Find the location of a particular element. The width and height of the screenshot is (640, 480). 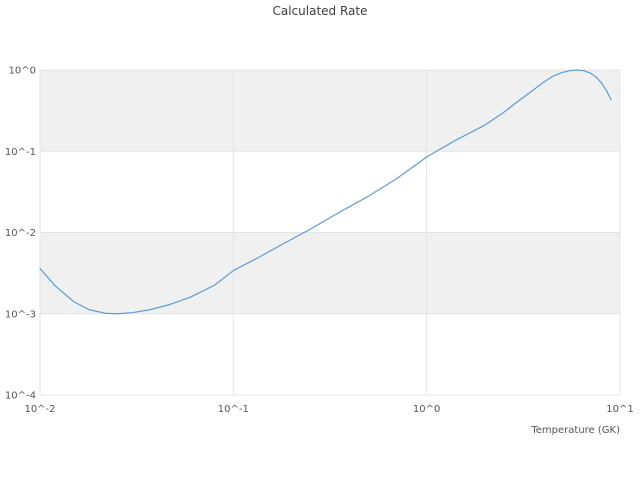

x-tick-label: 10^-2 is located at coordinates (39, 409).